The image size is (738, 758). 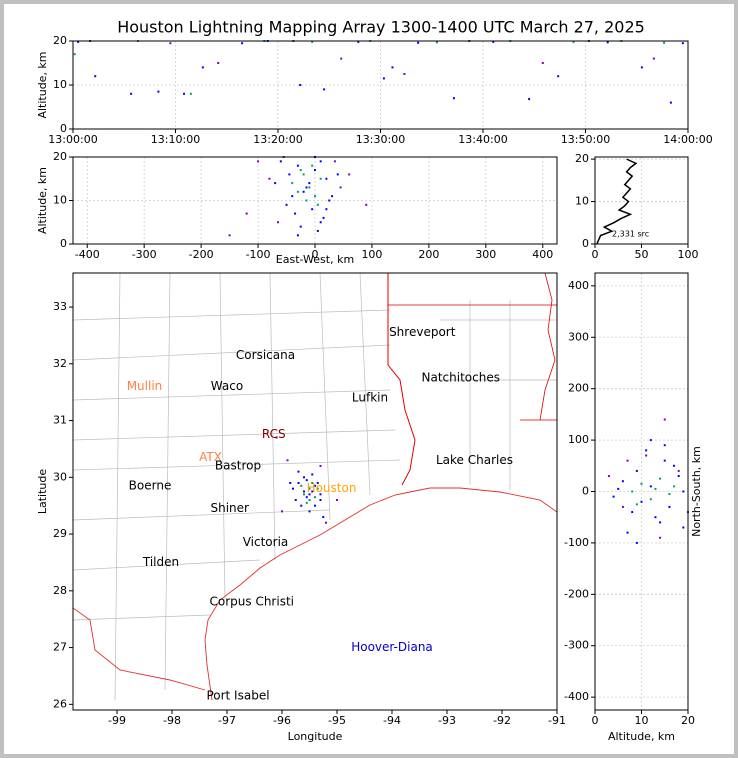 What do you see at coordinates (542, 254) in the screenshot?
I see `x-tick-label: 400` at bounding box center [542, 254].